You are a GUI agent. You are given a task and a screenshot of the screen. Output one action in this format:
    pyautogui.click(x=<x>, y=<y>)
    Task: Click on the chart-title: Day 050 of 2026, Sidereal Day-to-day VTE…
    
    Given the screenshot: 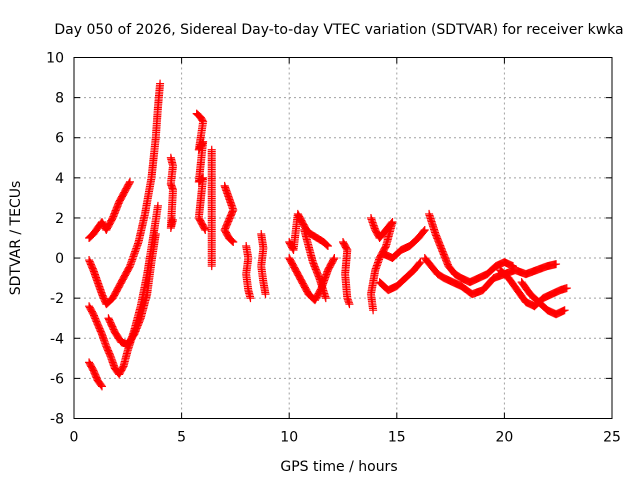 What is the action you would take?
    pyautogui.click(x=338, y=30)
    